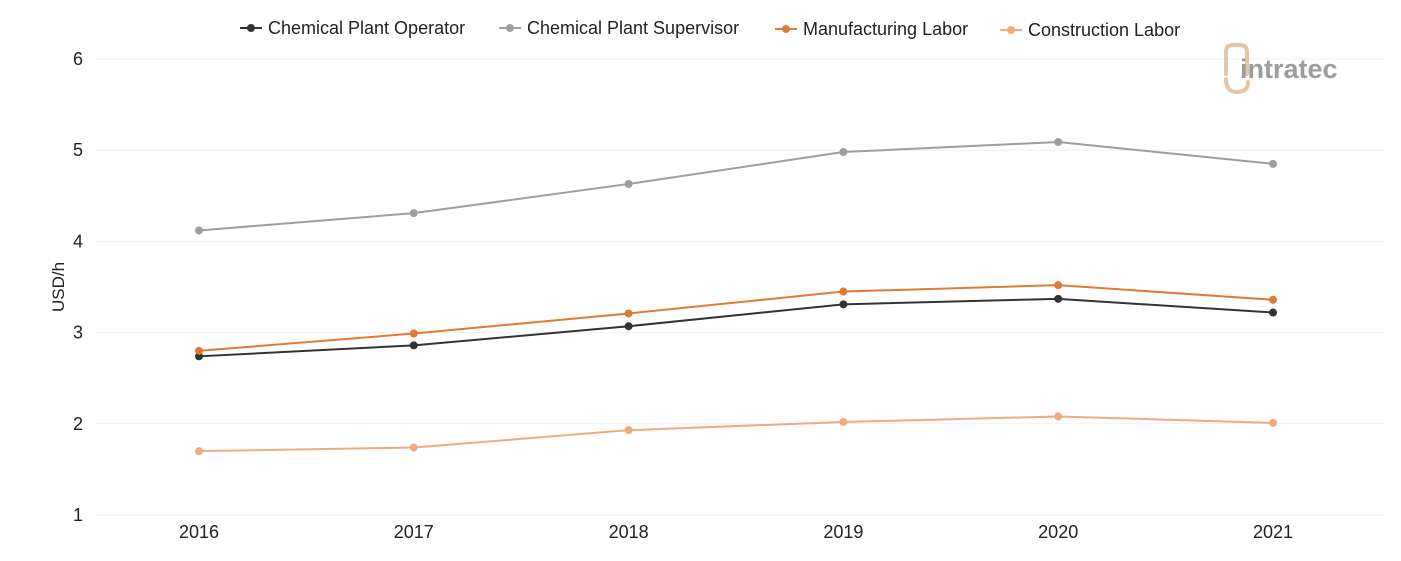 Image resolution: width=1401 pixels, height=561 pixels. I want to click on series-chemical-plant-operator, so click(736, 327).